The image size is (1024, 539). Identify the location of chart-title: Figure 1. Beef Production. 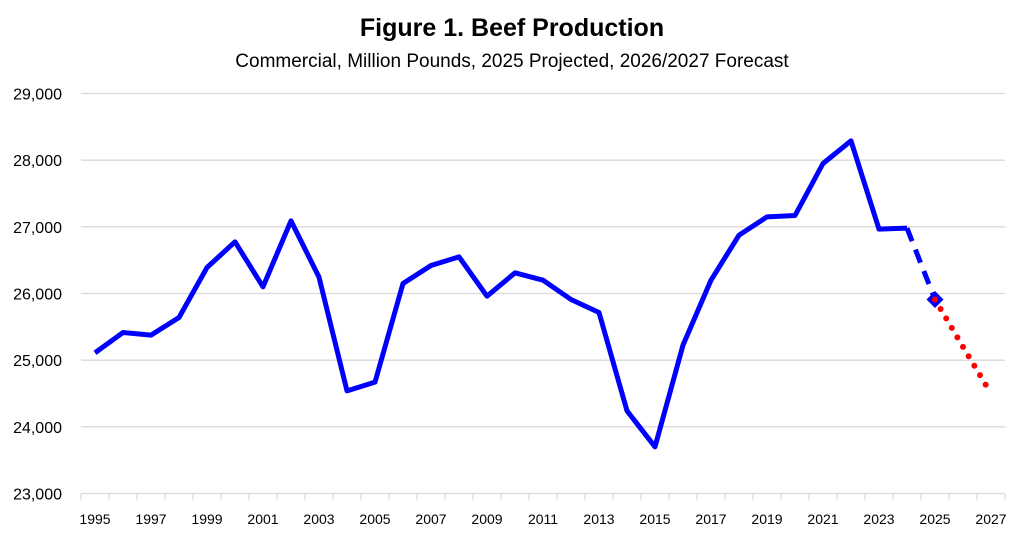
(512, 28).